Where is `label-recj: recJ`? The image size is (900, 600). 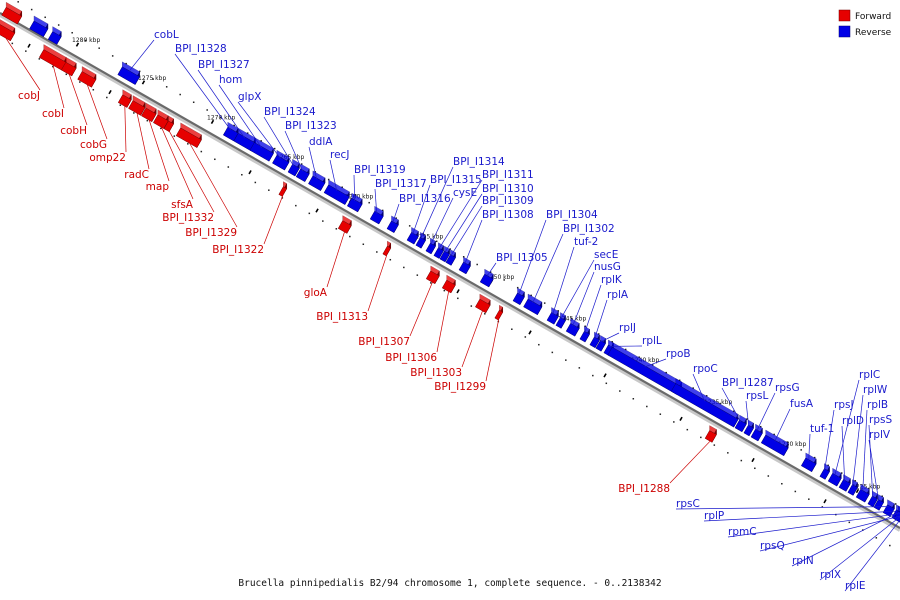
label-recj: recJ is located at coordinates (339, 155).